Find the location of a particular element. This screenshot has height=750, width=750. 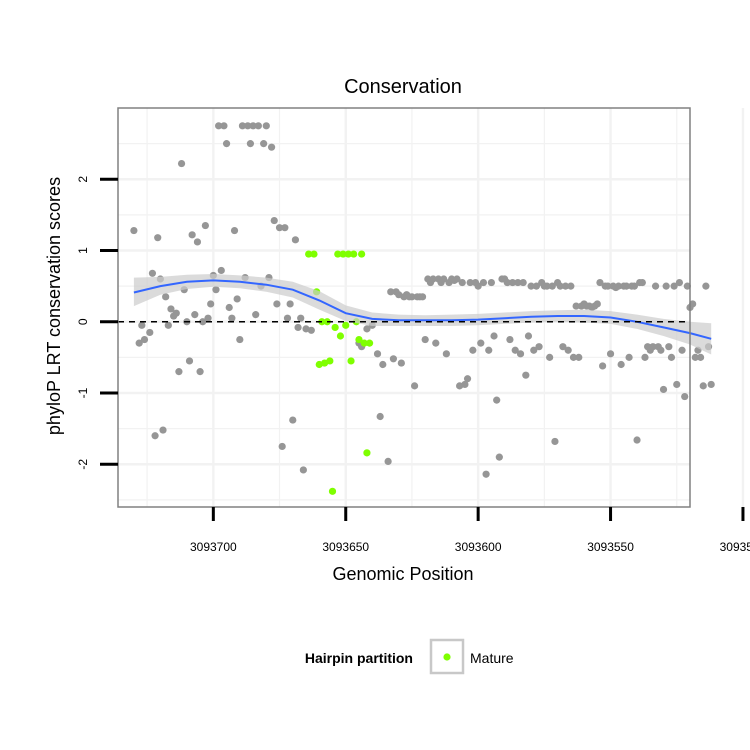

legend-key-box is located at coordinates (447, 656).